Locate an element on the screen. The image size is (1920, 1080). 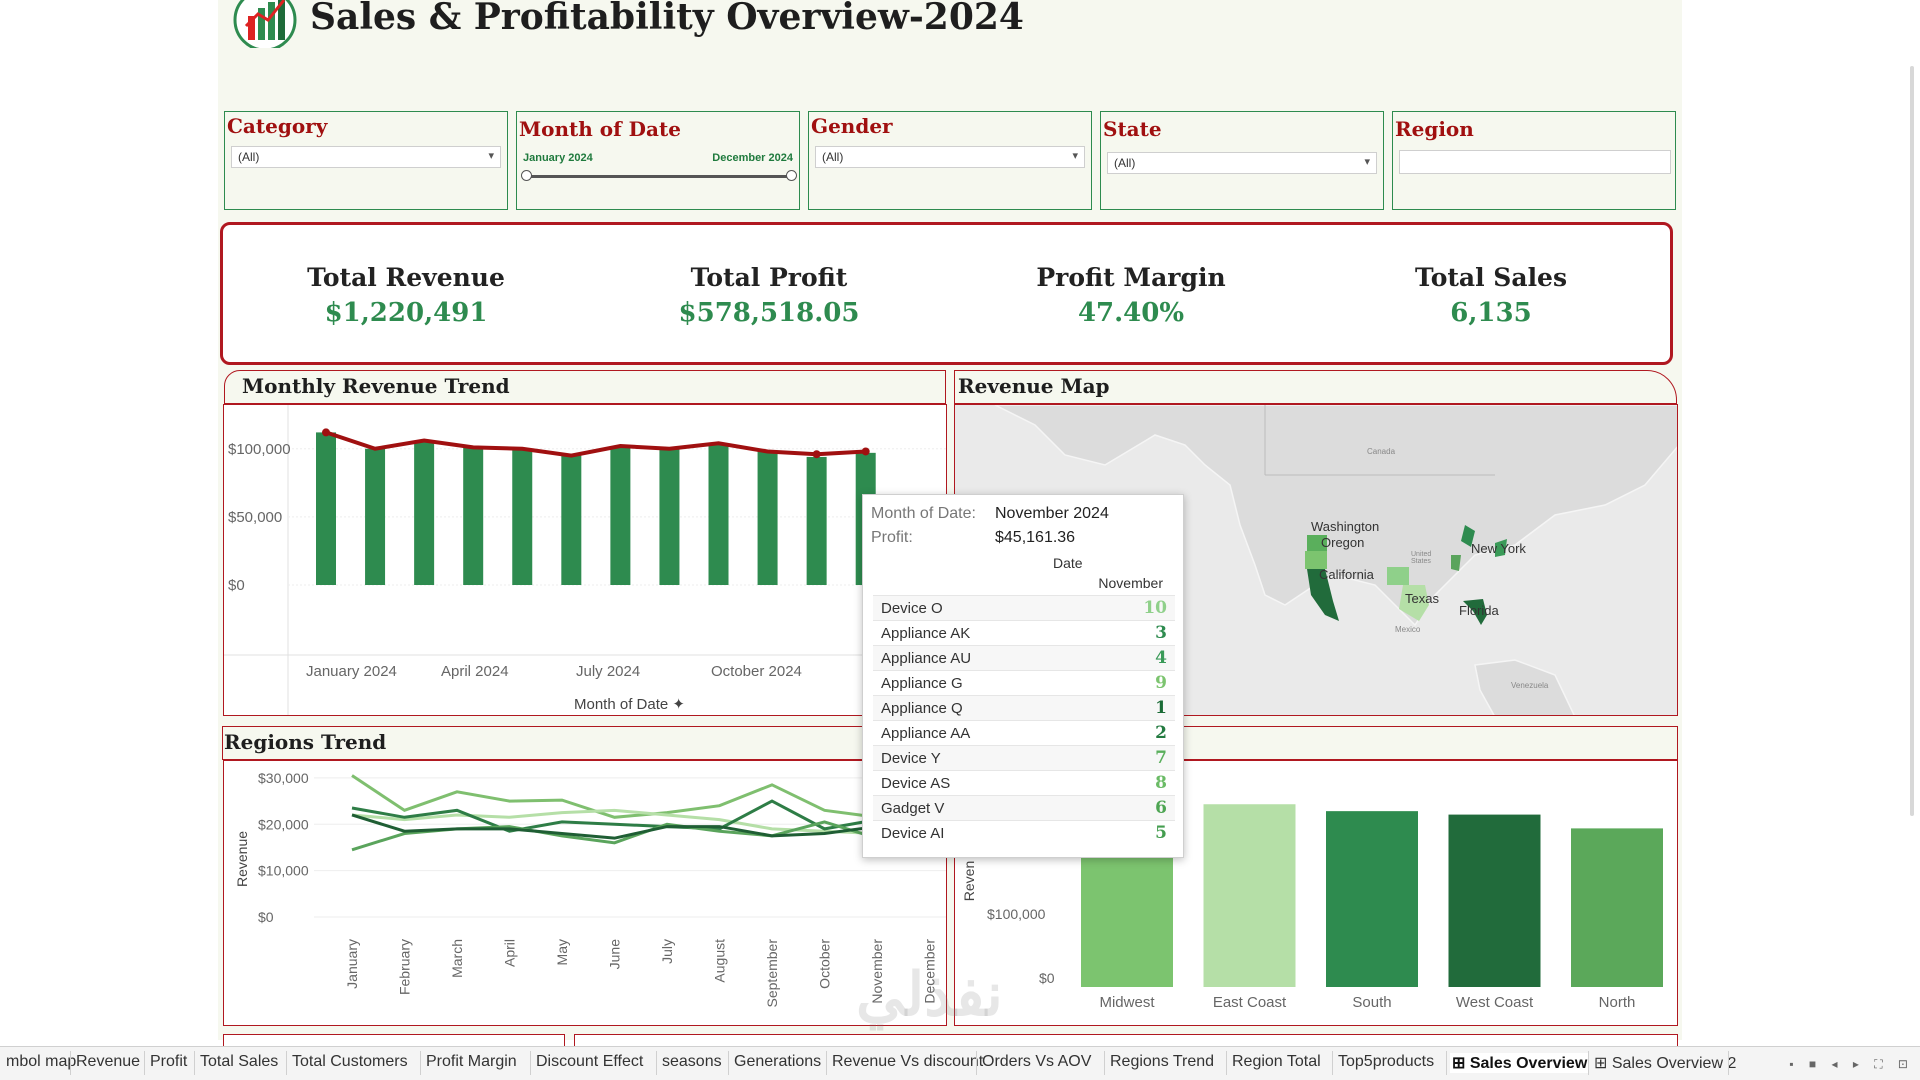
map-label-venezuela: Venezuela is located at coordinates (1530, 685).